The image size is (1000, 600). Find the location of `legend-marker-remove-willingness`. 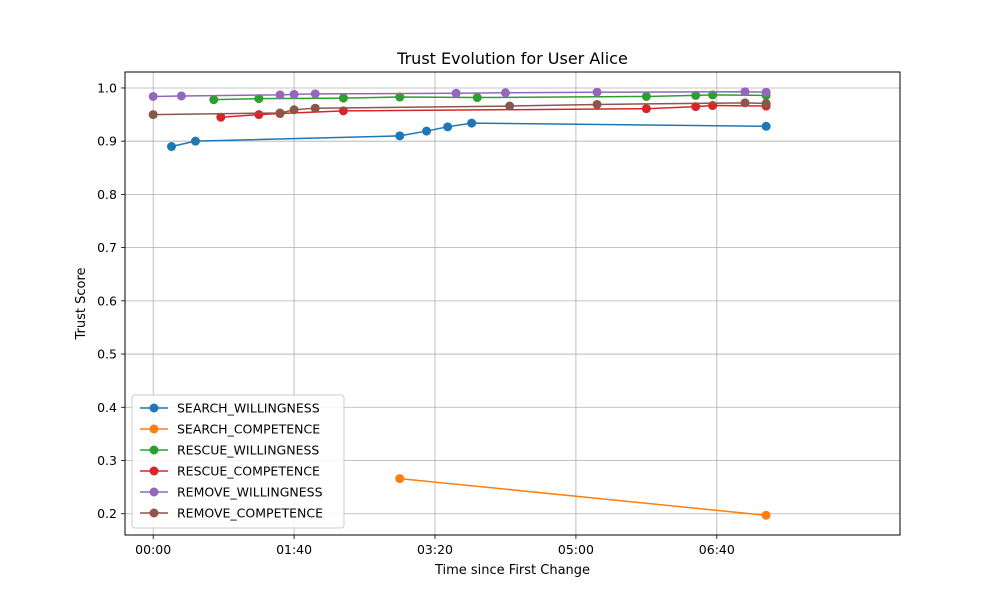

legend-marker-remove-willingness is located at coordinates (154, 492).